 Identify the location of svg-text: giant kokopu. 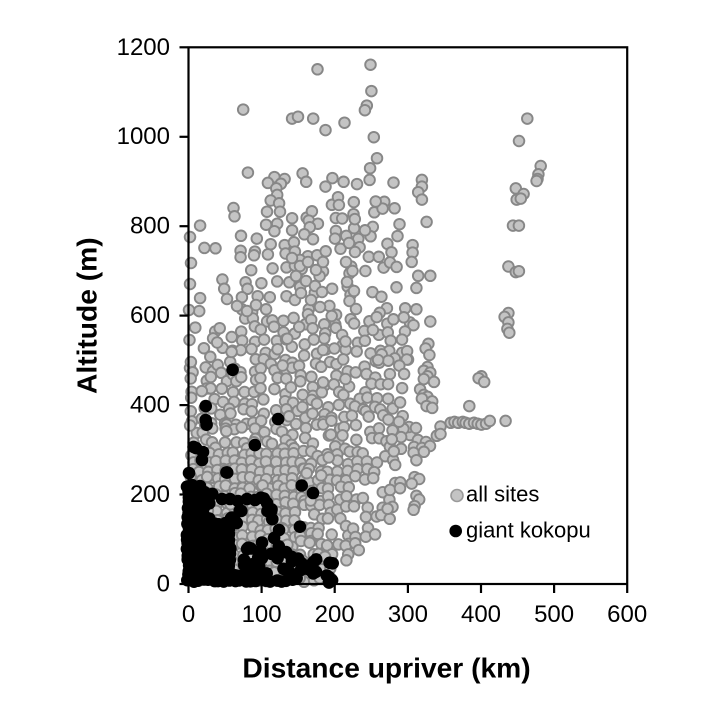
(528, 530).